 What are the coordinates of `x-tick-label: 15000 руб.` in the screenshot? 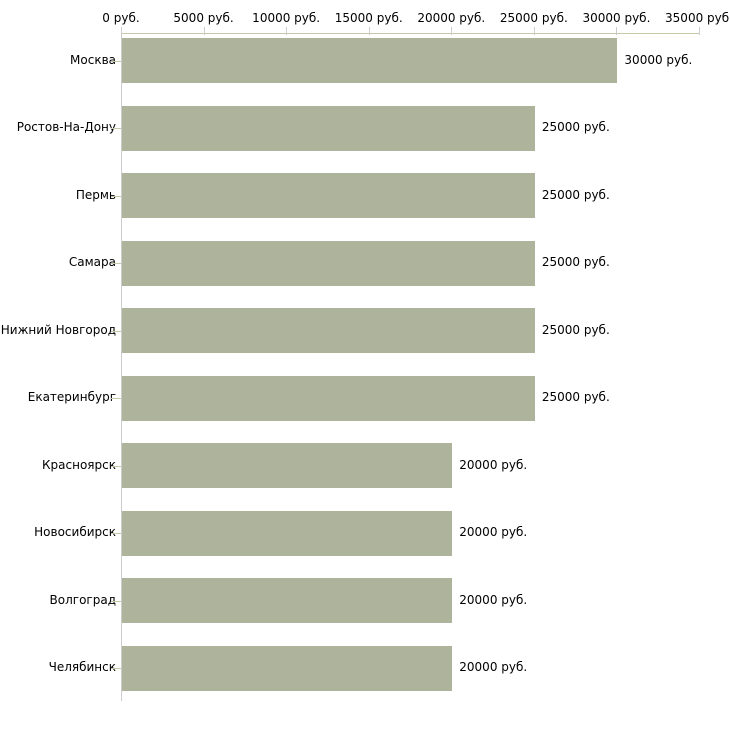 It's located at (368, 18).